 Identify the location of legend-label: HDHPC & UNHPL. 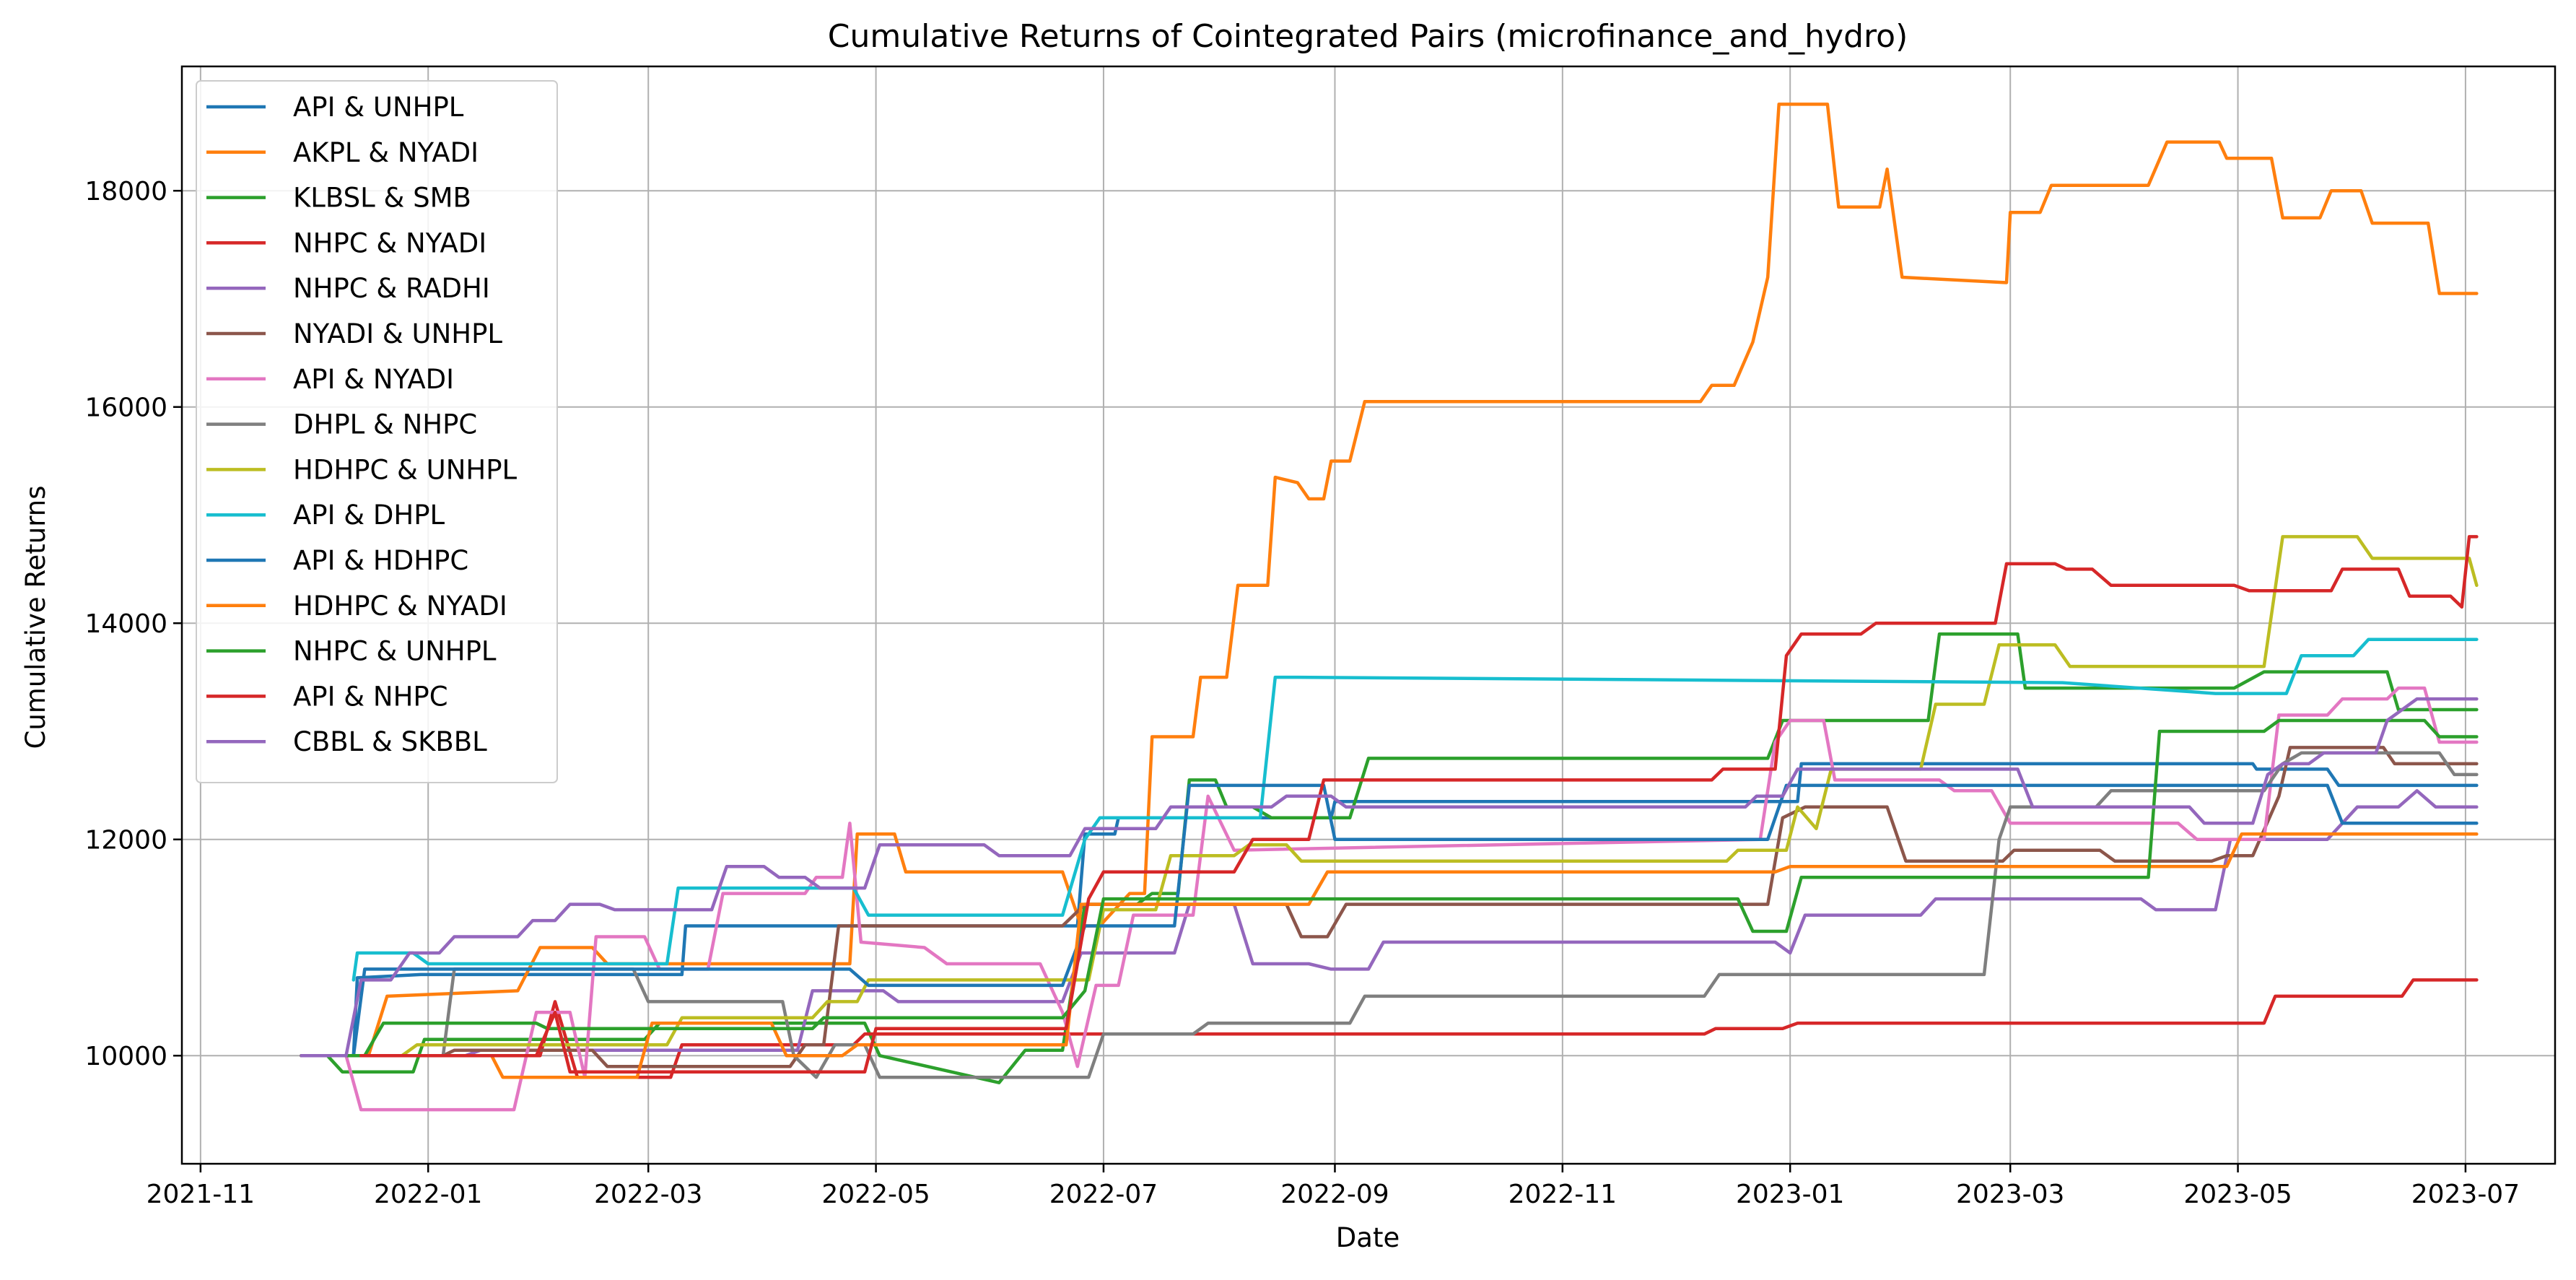
(405, 469).